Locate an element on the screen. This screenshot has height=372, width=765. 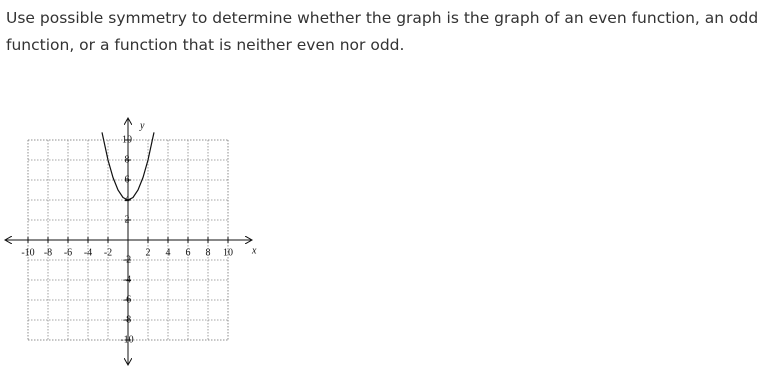
x-tick-label: -8 is located at coordinates (48, 252).